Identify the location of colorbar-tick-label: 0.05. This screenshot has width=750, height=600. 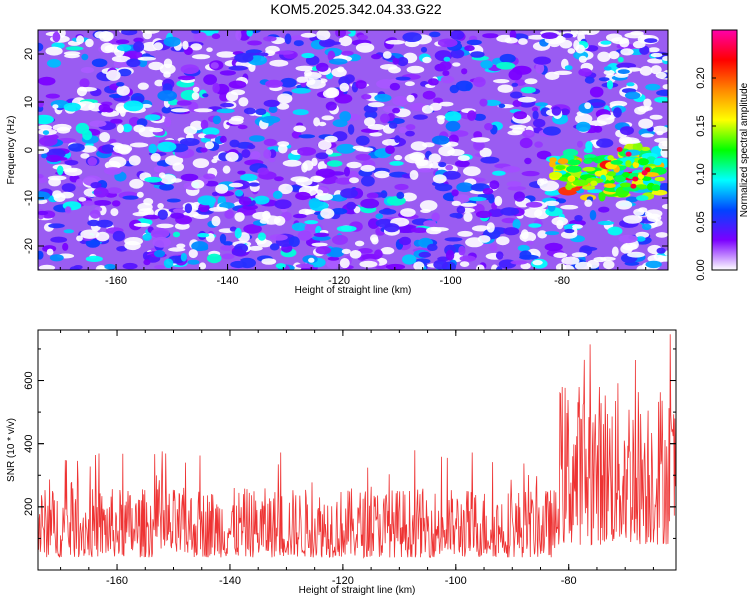
(701, 221).